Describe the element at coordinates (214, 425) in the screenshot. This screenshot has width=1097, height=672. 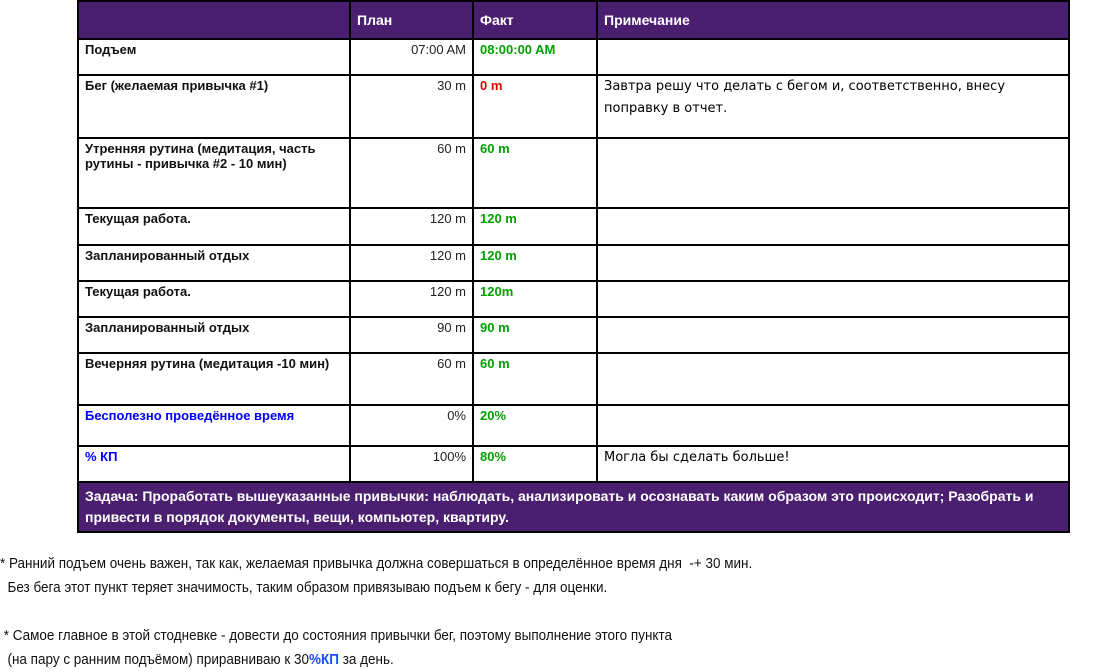
I see `row-name: Бесполезно проведённое время` at that location.